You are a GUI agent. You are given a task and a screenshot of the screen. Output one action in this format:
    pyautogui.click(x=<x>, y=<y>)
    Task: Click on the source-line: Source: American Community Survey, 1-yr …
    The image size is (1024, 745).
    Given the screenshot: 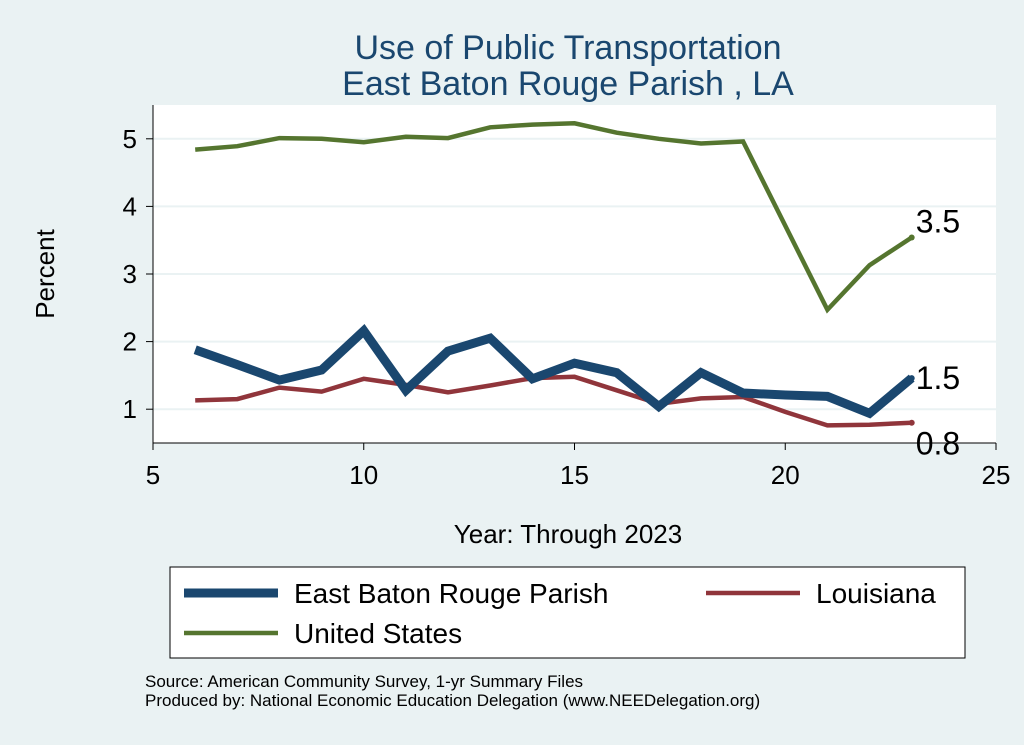 What is the action you would take?
    pyautogui.click(x=364, y=681)
    